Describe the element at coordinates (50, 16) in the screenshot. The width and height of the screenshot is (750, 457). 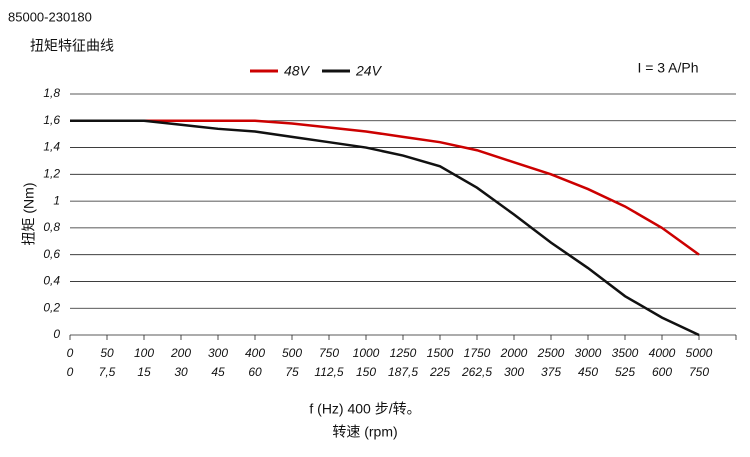
I see `part-number: 85000-230180` at that location.